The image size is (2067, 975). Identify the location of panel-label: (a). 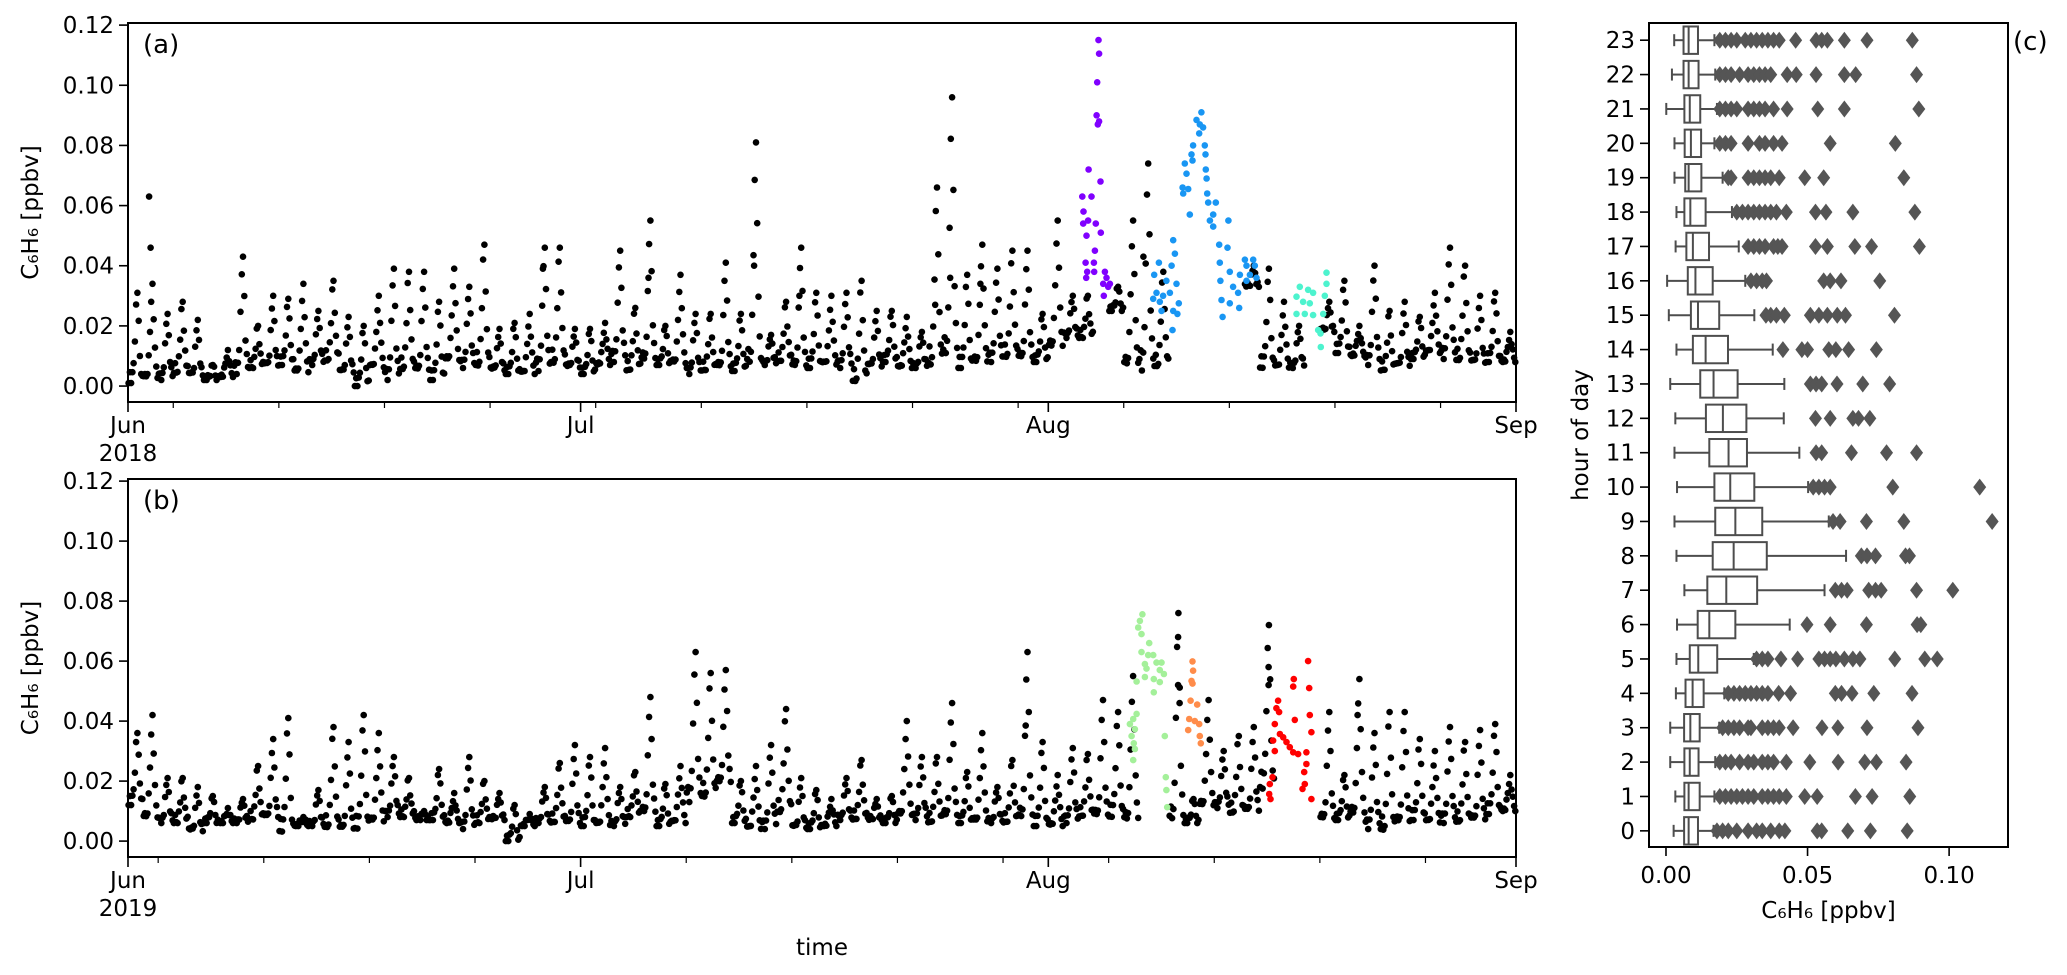
(161, 45).